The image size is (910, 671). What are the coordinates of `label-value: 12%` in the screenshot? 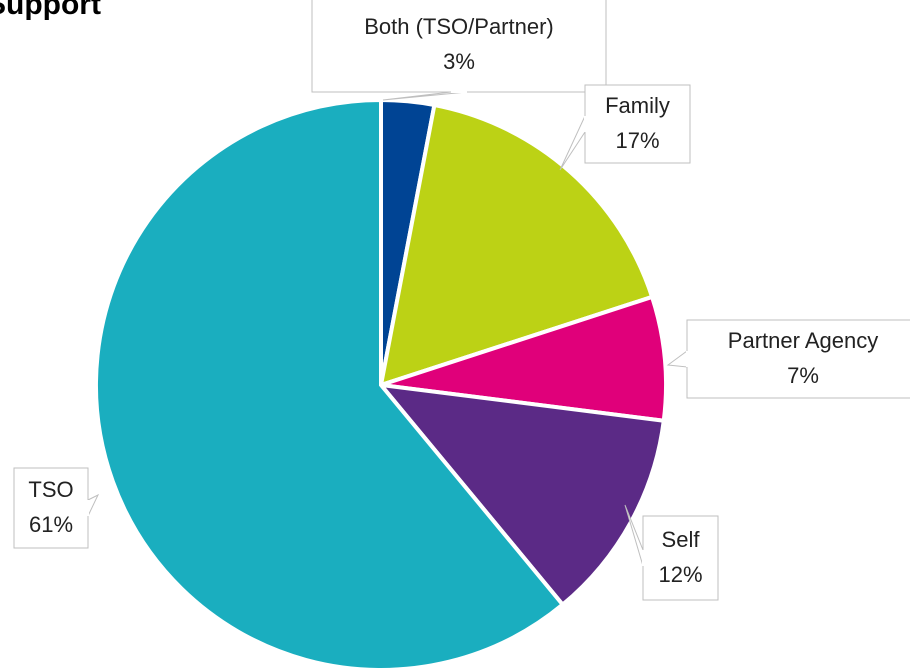 It's located at (680, 574).